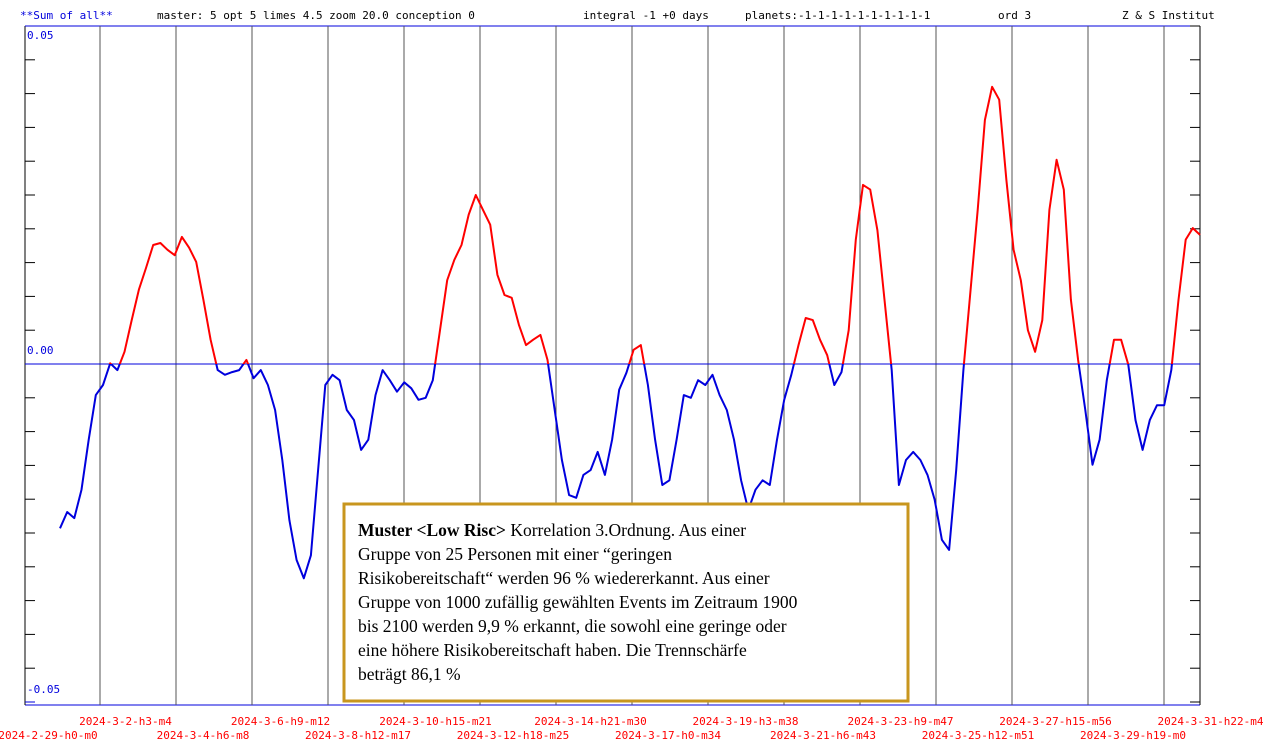 This screenshot has width=1281, height=742. Describe the element at coordinates (66, 15) in the screenshot. I see `header-text: **Sum of all**` at that location.